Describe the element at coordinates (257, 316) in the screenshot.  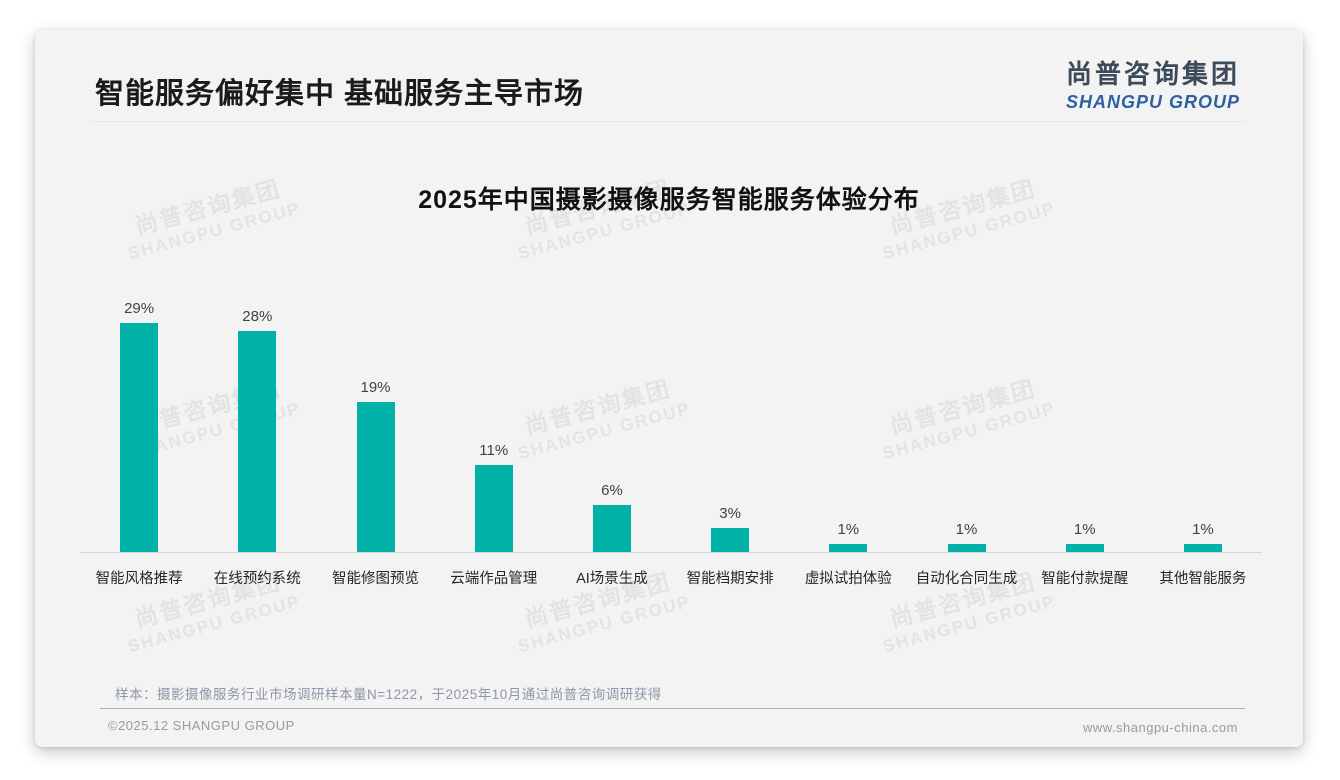
I see `bar-value-label: 28%` at that location.